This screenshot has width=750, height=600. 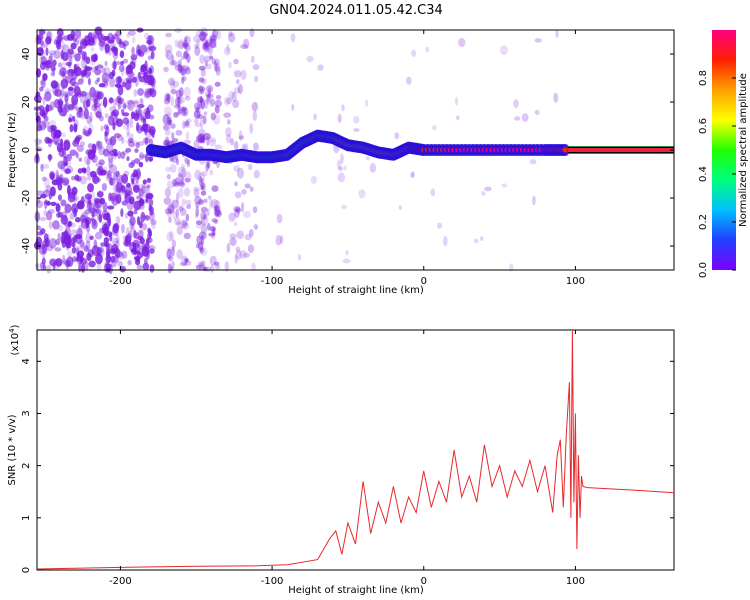 I want to click on x-tick-label: -100, so click(x=272, y=581).